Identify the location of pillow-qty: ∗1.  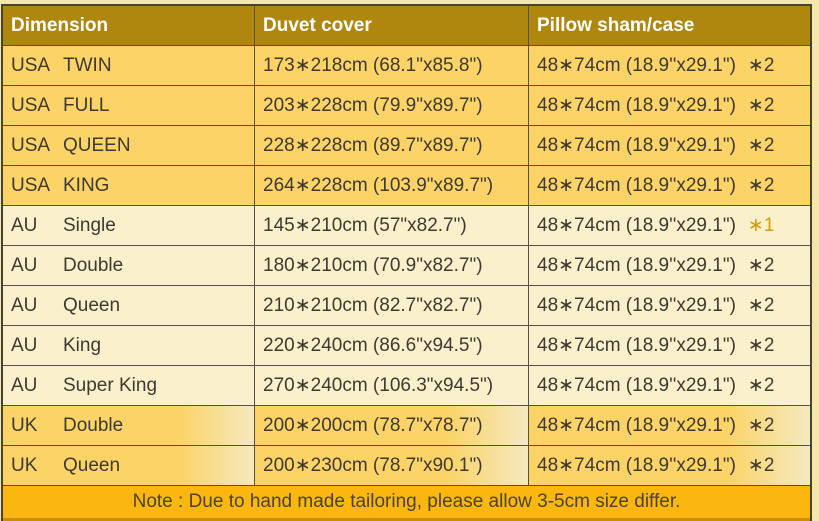
(761, 225).